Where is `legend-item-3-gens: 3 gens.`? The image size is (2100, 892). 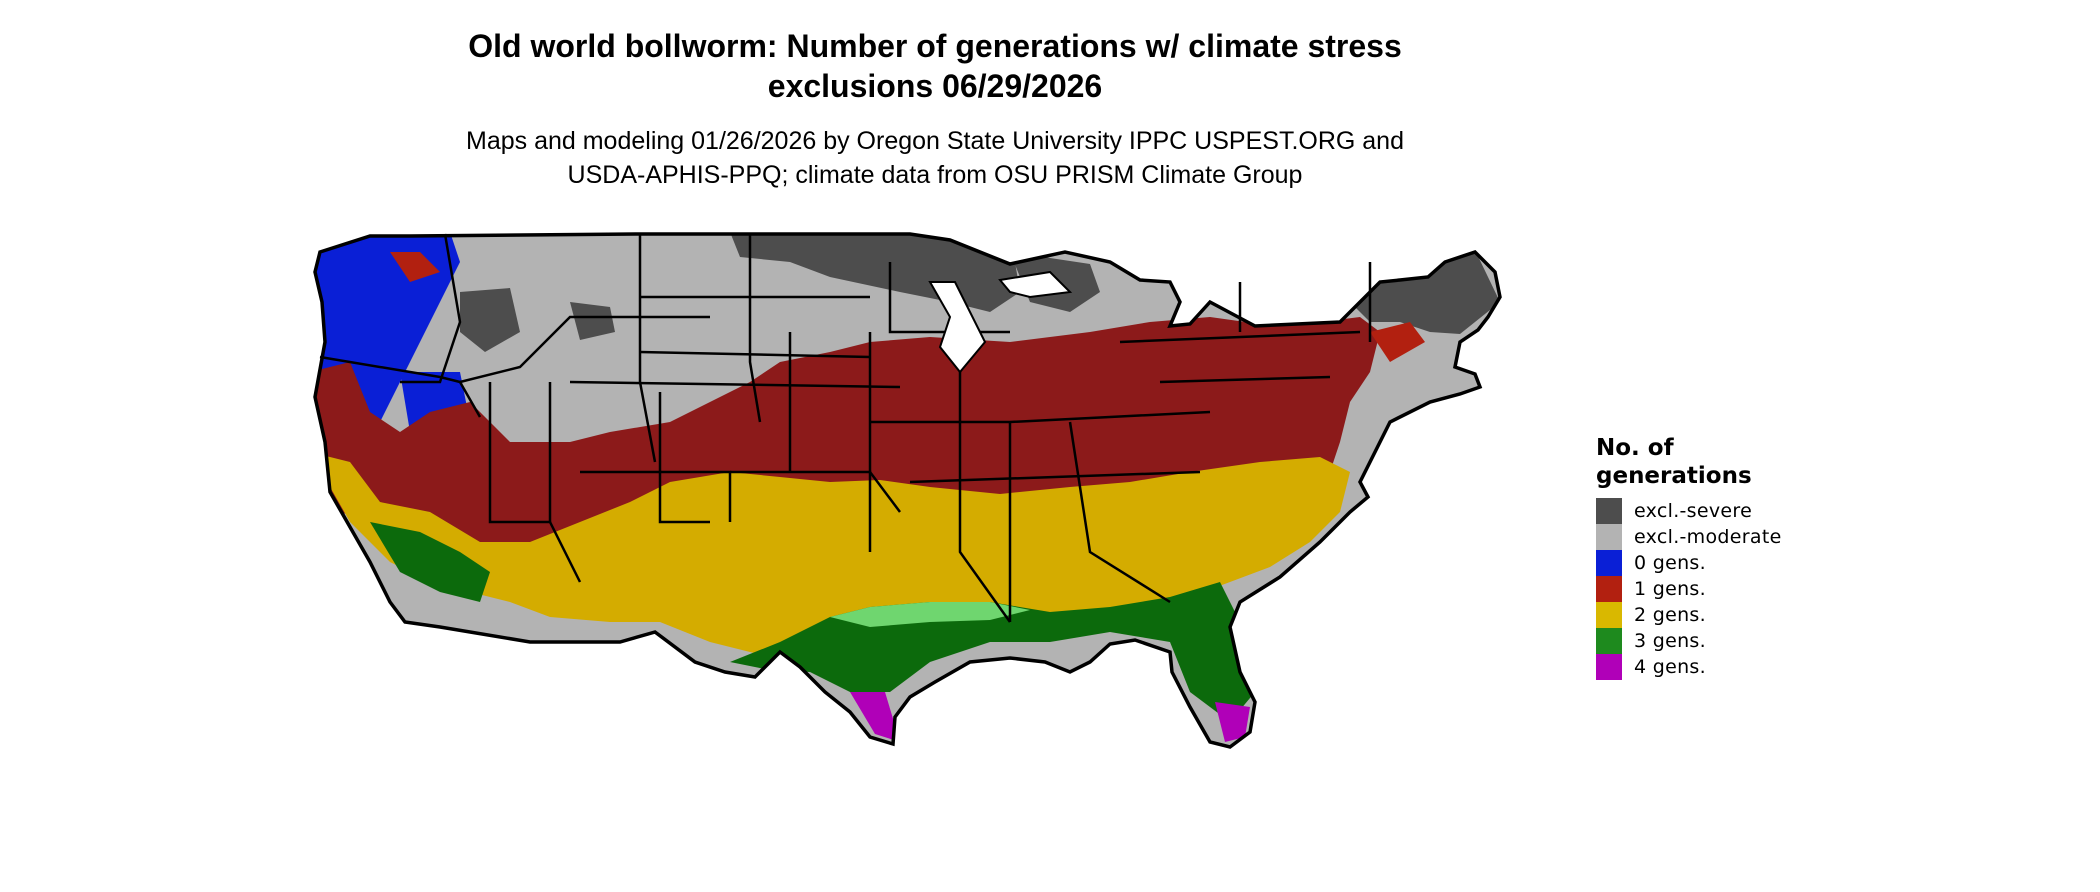 legend-item-3-gens: 3 gens. is located at coordinates (1726, 641).